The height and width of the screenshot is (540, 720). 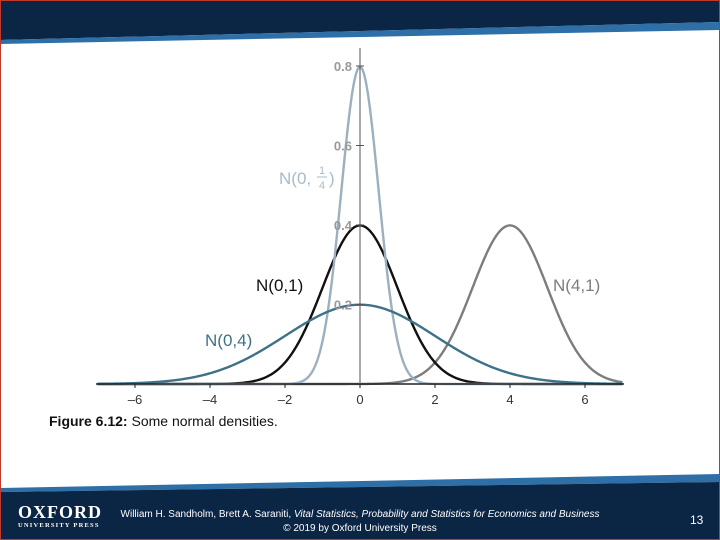 I want to click on header-band-light, so click(x=360, y=33).